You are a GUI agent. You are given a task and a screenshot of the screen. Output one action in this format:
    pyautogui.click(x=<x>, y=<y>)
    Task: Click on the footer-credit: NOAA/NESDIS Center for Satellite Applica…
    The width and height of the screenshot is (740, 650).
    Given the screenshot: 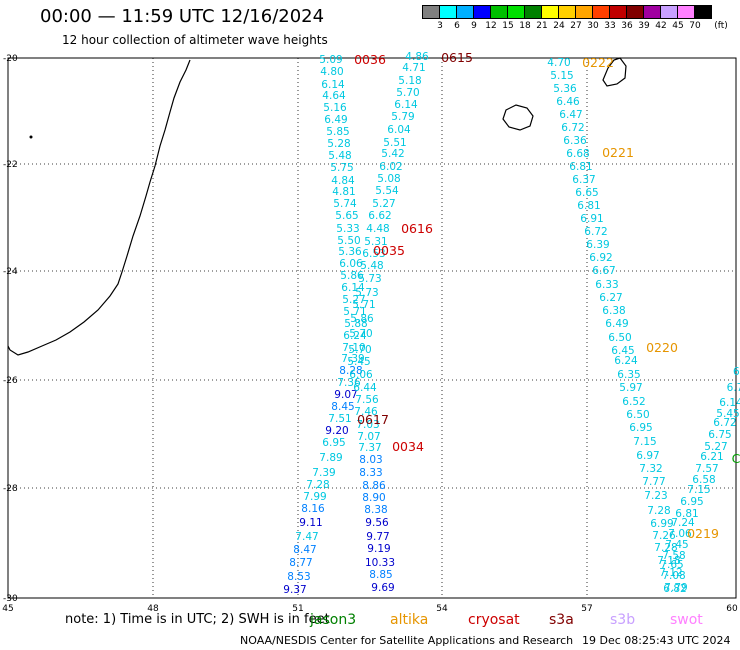 What is the action you would take?
    pyautogui.click(x=407, y=640)
    